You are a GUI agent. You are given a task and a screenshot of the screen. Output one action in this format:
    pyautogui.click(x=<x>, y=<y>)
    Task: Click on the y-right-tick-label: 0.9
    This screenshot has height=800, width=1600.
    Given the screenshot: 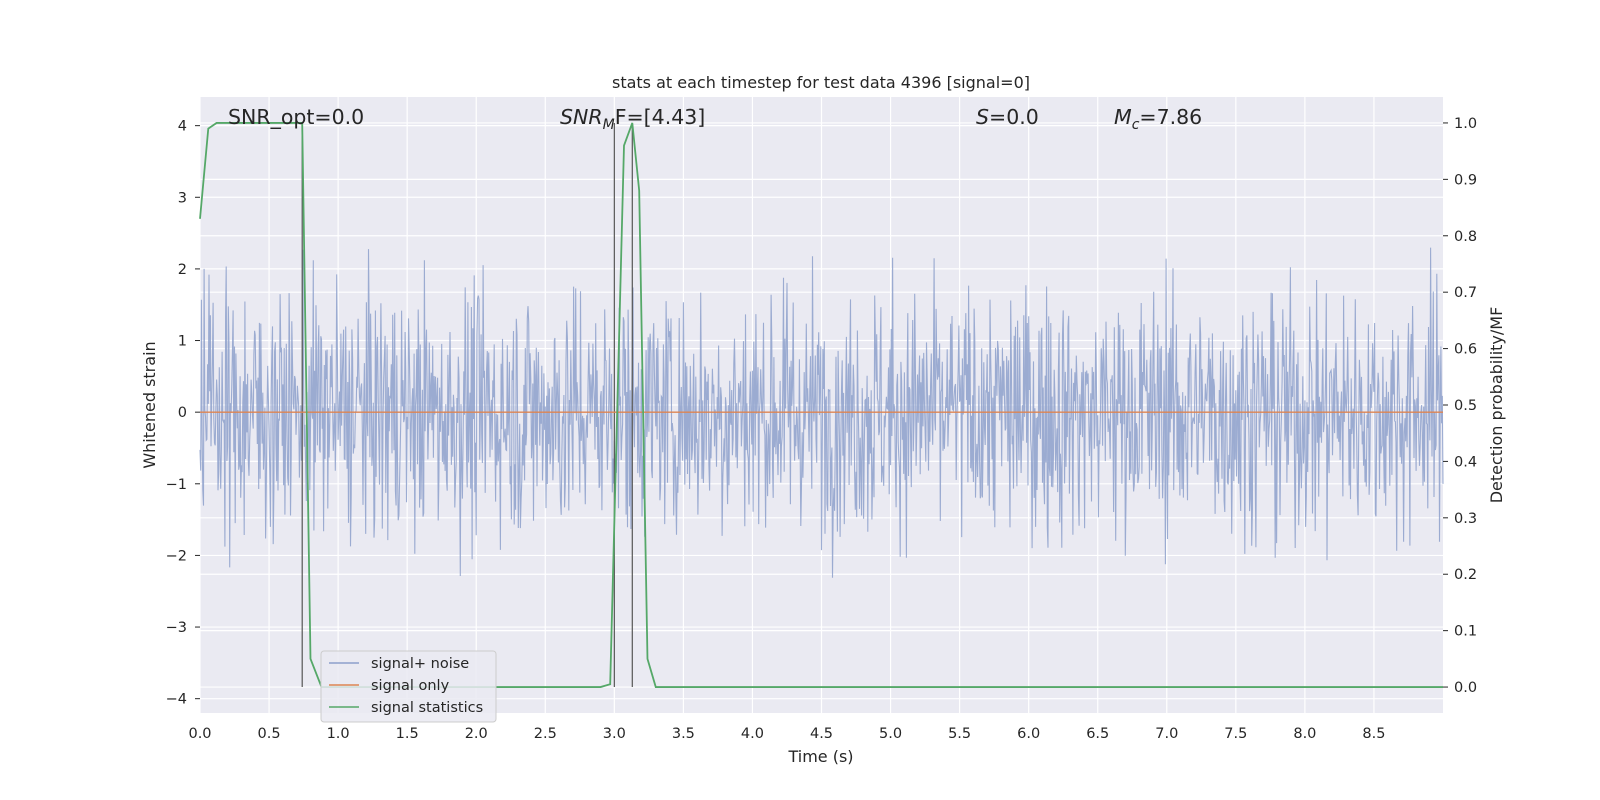 What is the action you would take?
    pyautogui.click(x=1465, y=180)
    